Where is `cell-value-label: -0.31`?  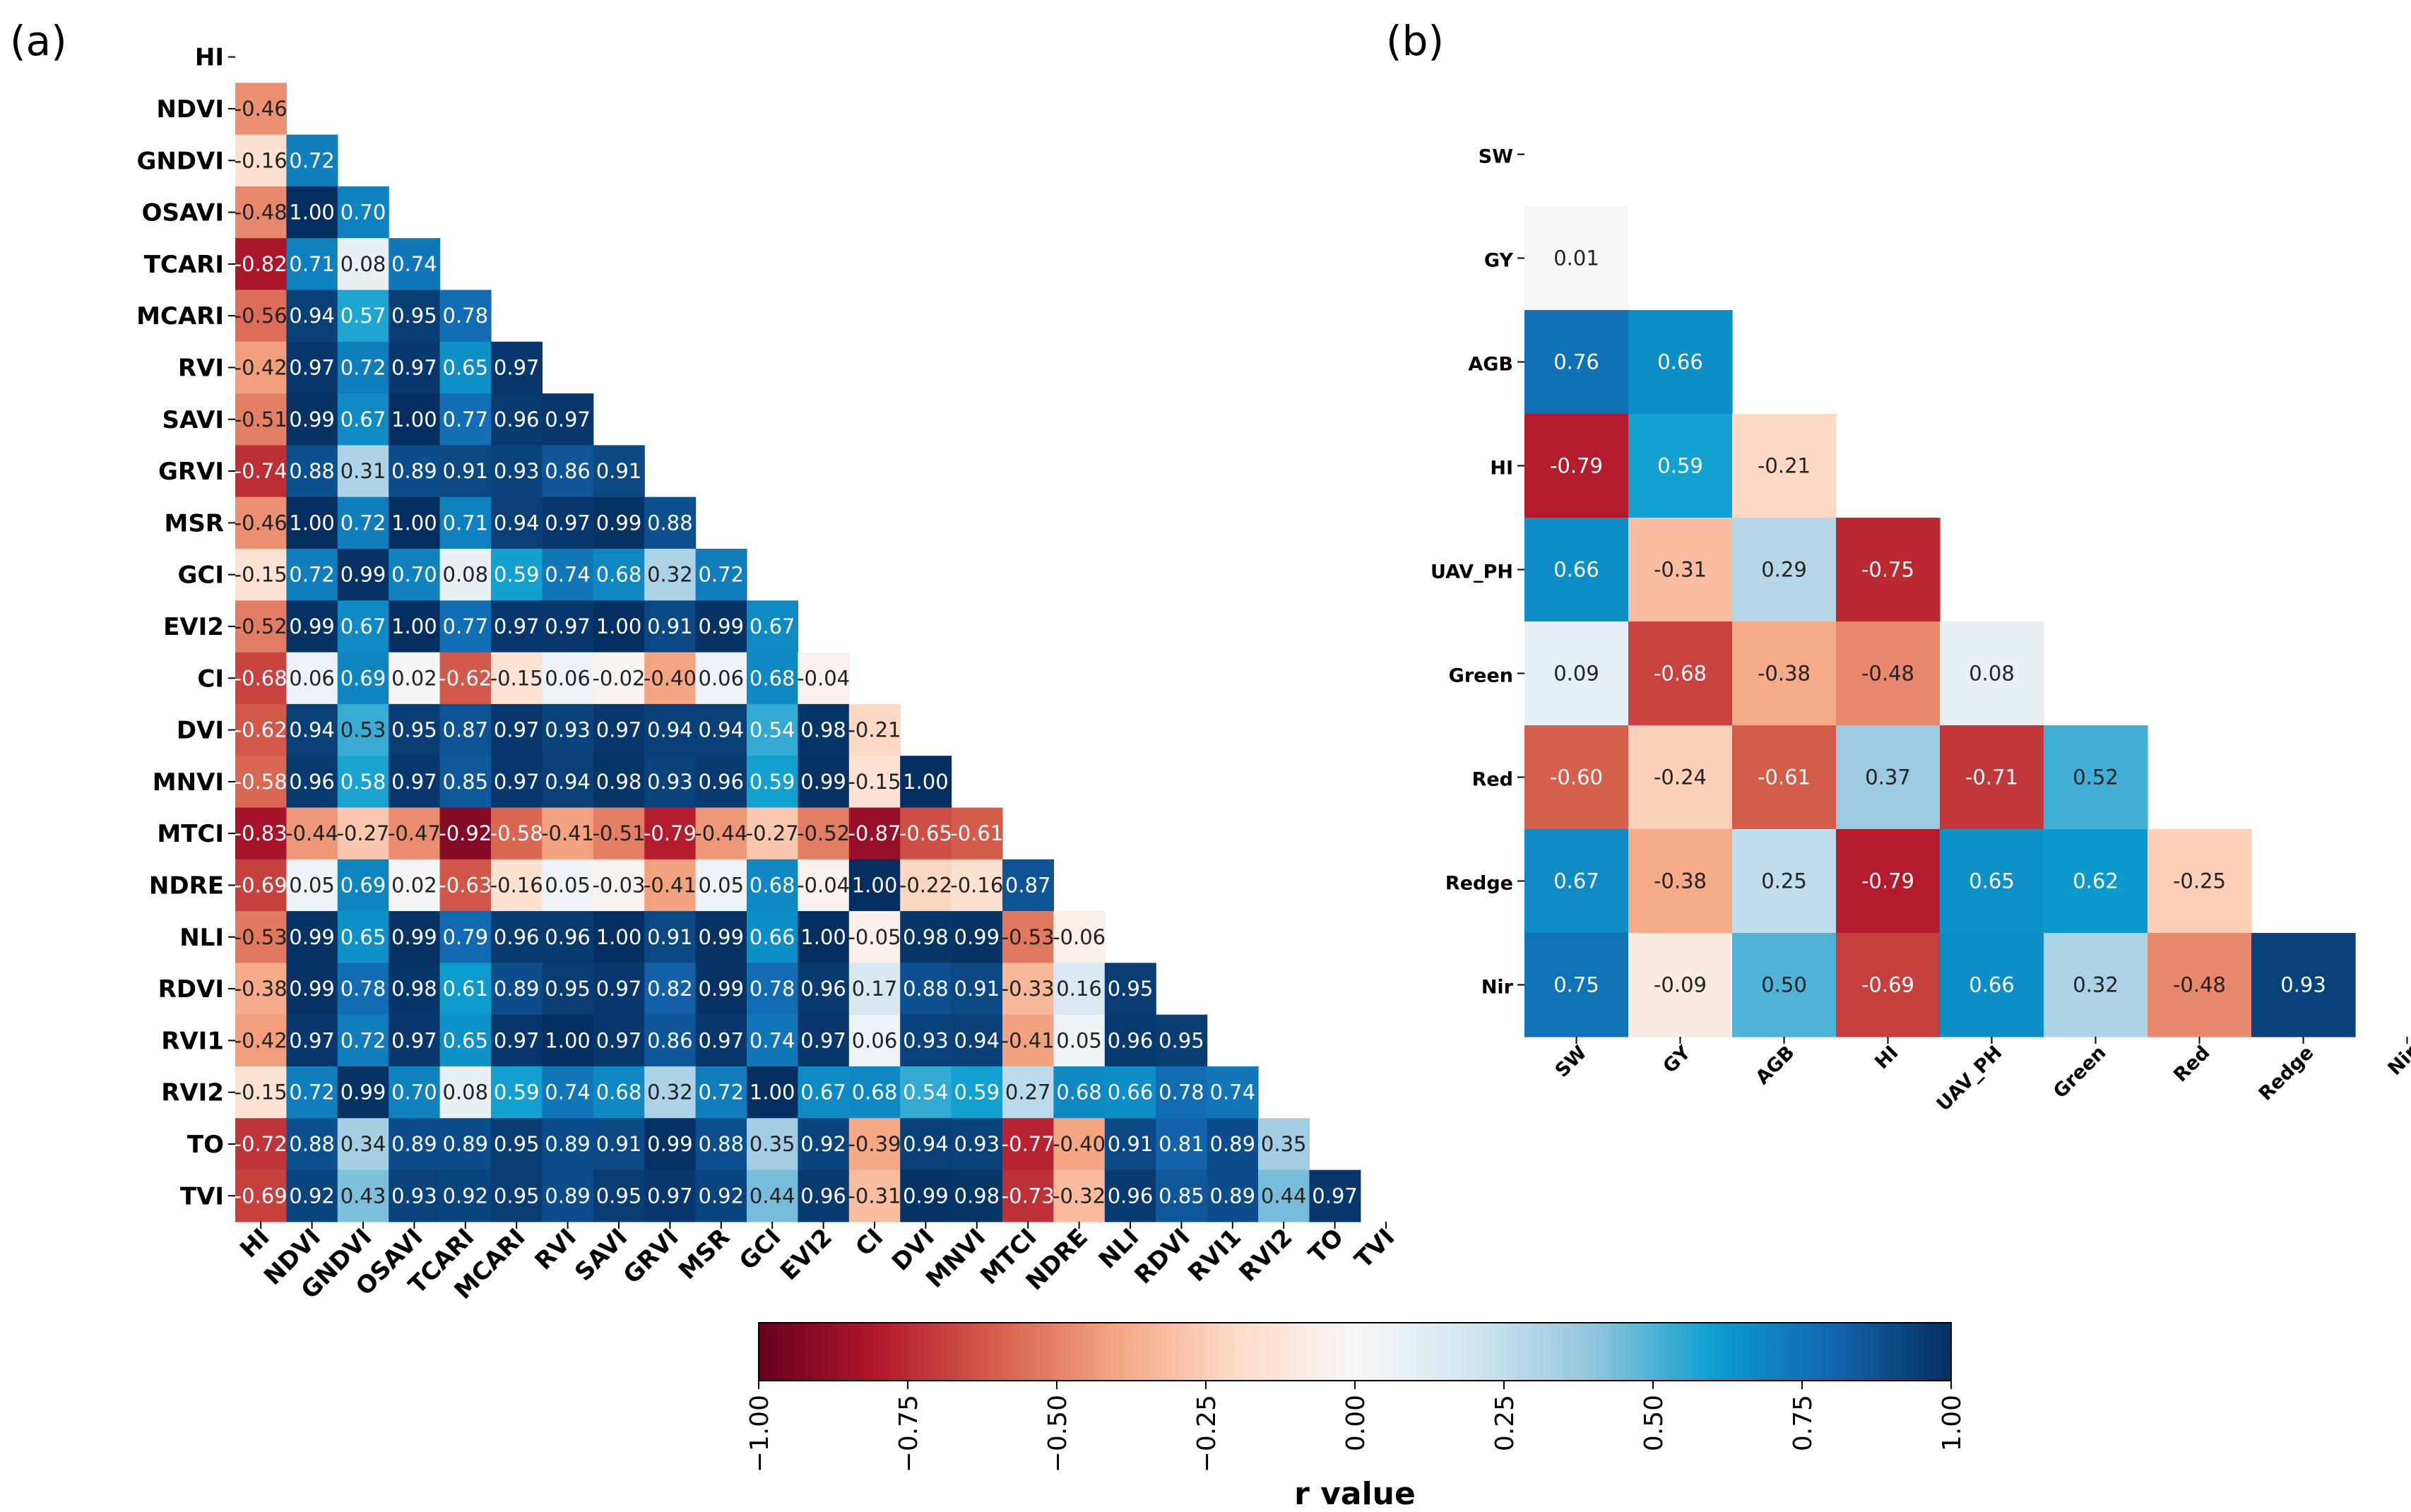 cell-value-label: -0.31 is located at coordinates (874, 1196).